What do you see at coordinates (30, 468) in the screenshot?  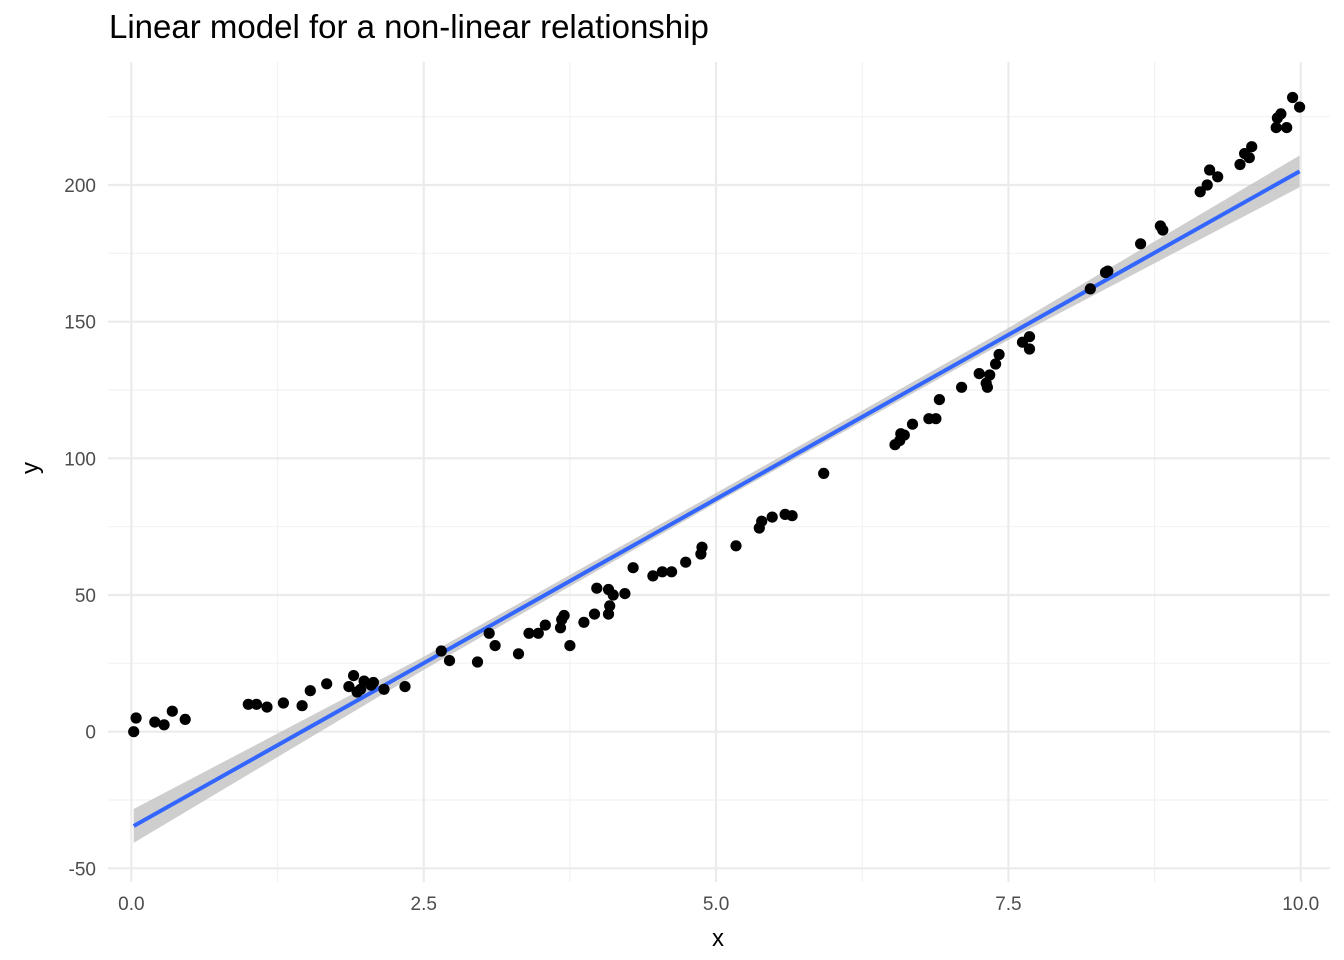 I see `y-axis-title: y` at bounding box center [30, 468].